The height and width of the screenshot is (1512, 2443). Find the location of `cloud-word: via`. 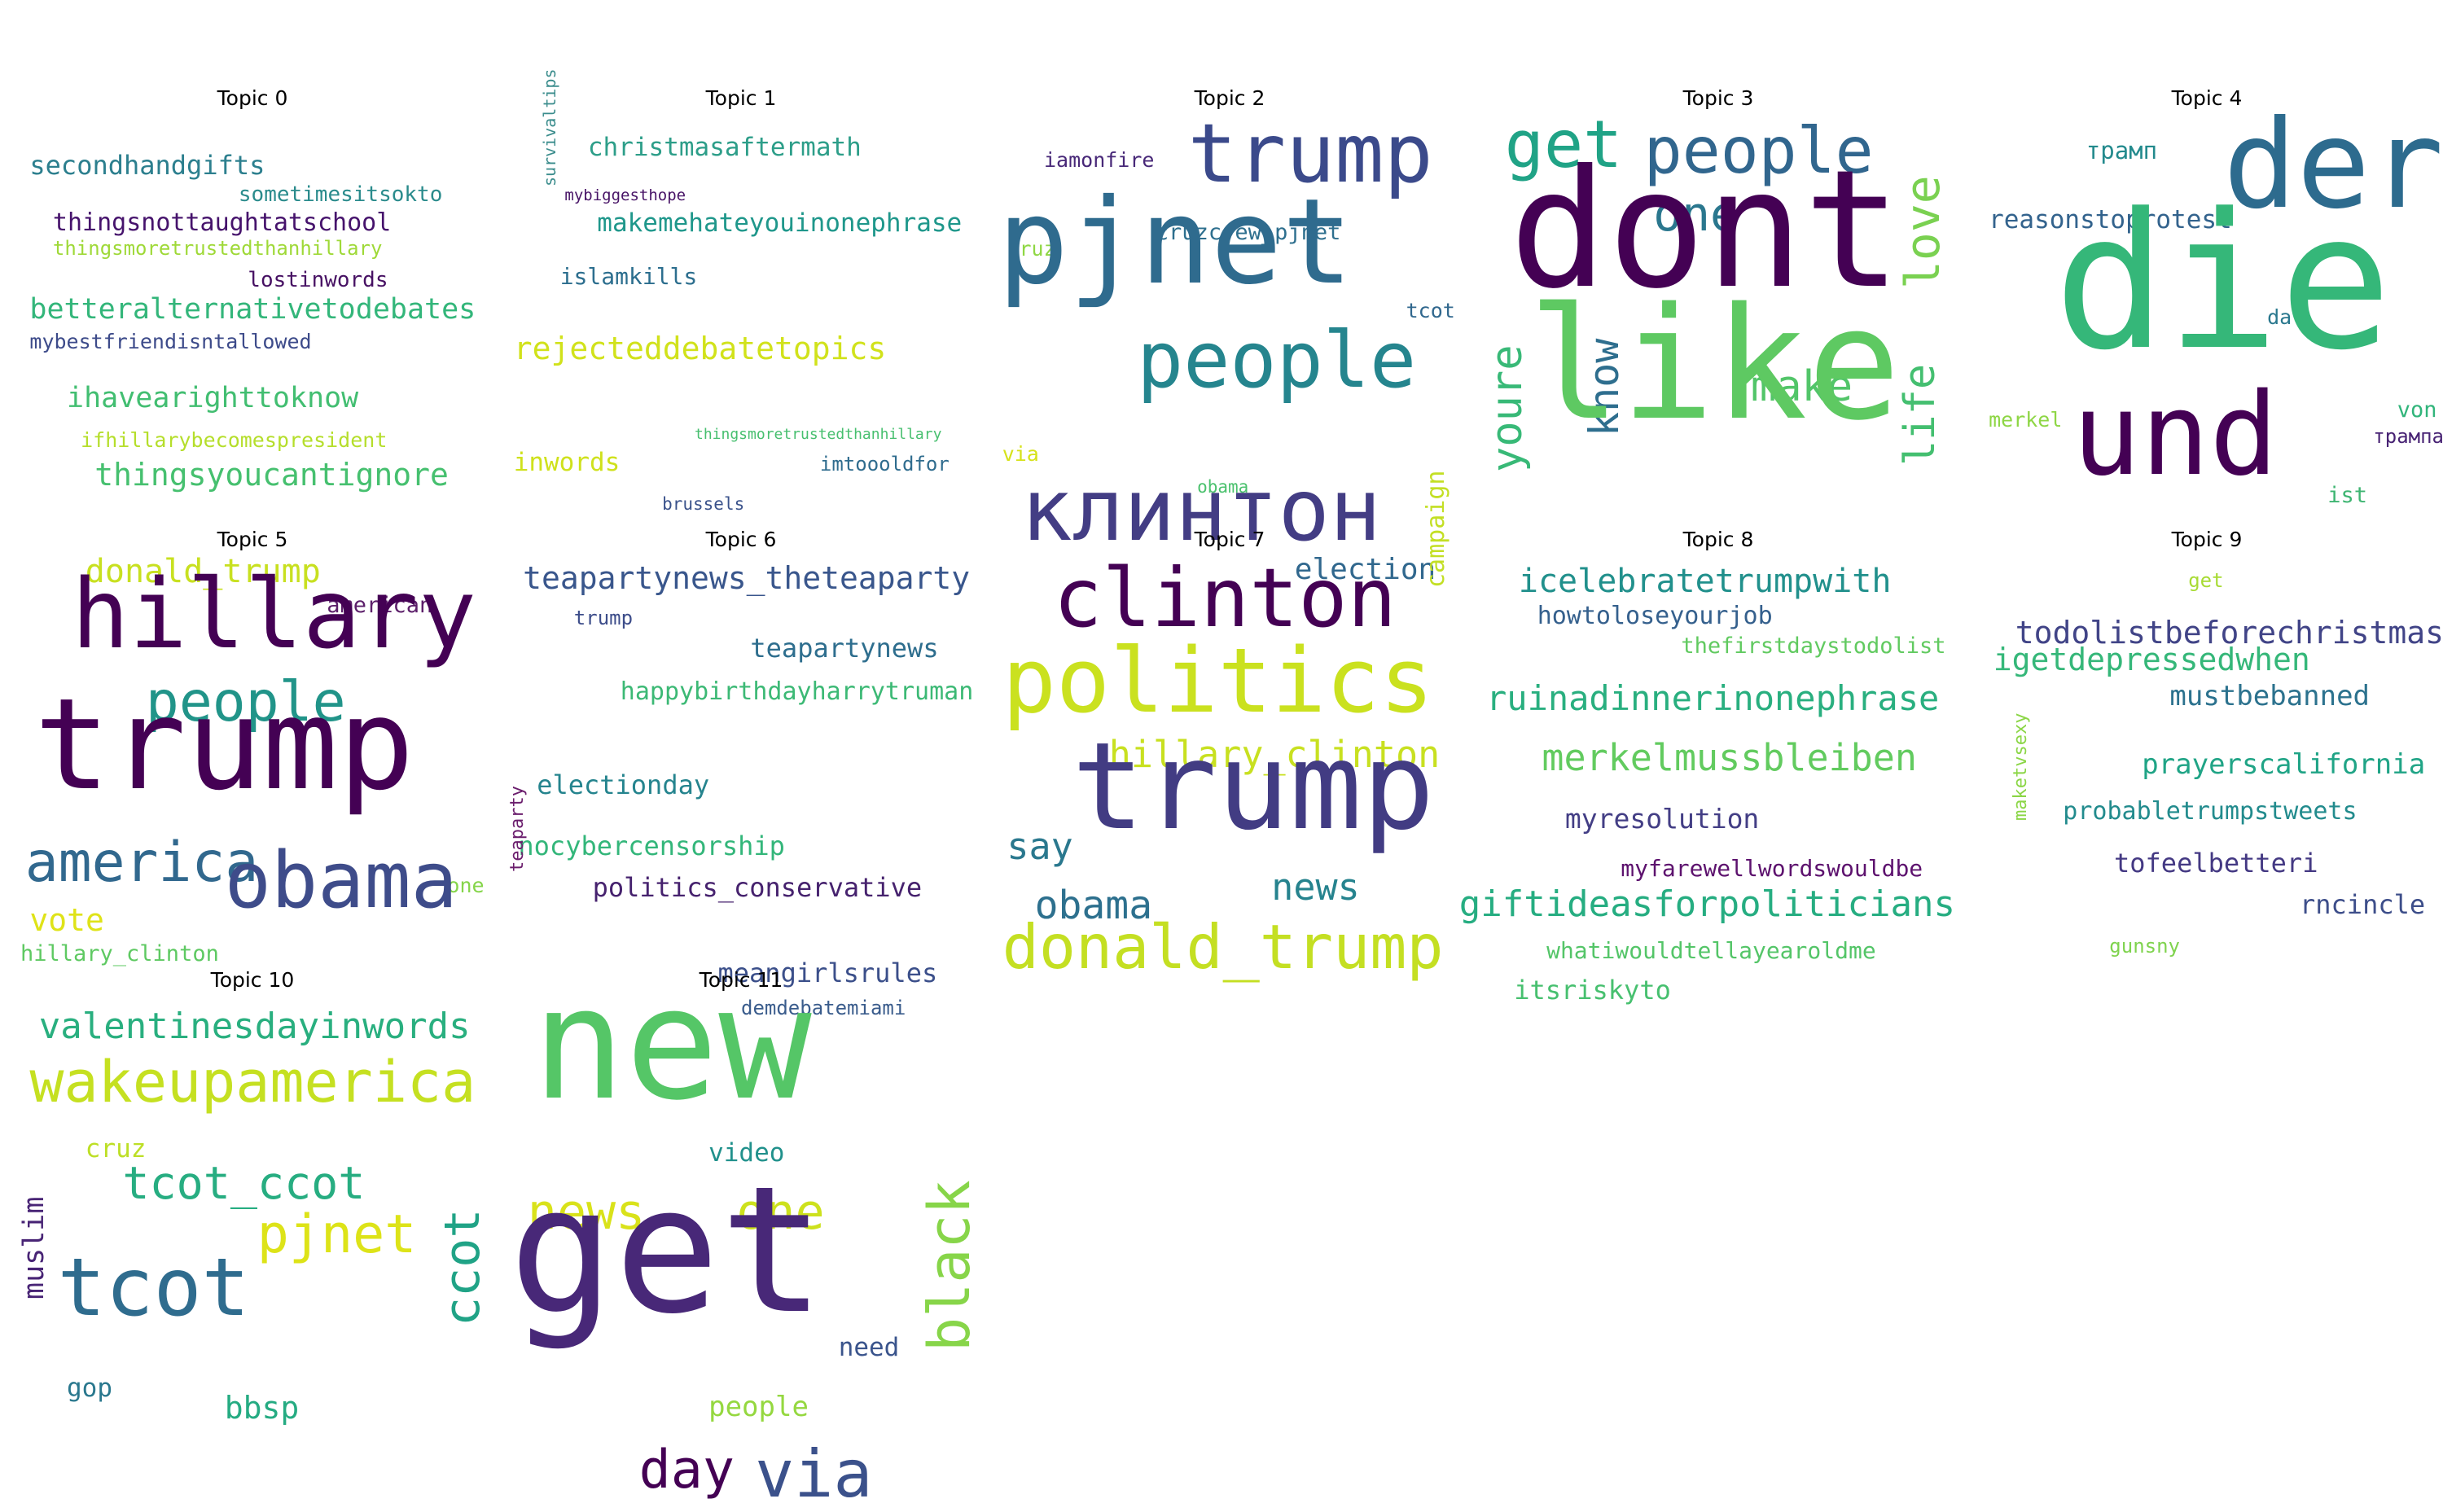

cloud-word: via is located at coordinates (814, 1474).